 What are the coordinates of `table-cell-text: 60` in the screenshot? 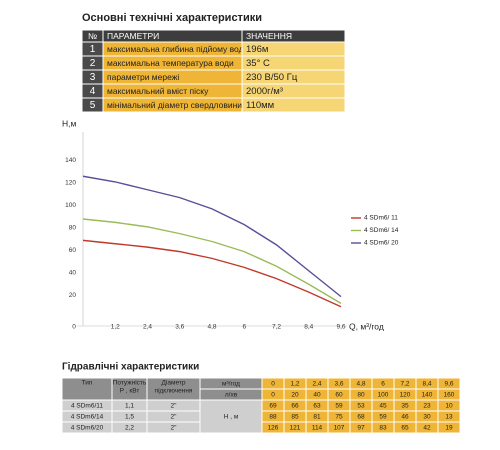 It's located at (339, 395).